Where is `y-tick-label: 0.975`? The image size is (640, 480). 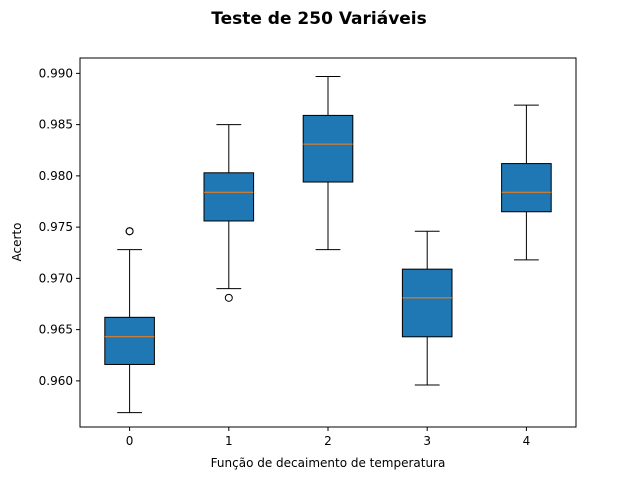 y-tick-label: 0.975 is located at coordinates (56, 227).